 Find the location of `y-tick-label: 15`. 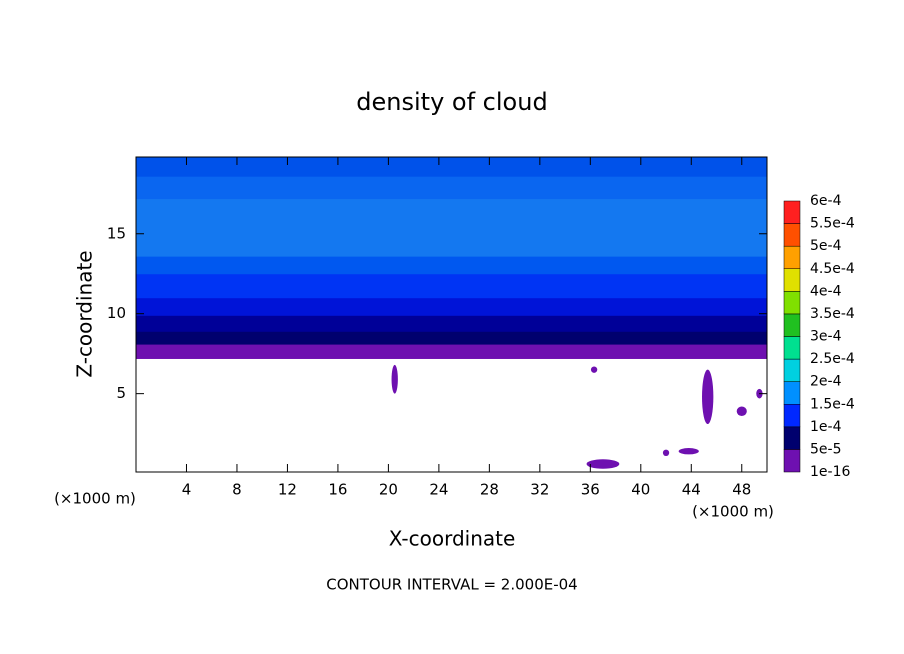

y-tick-label: 15 is located at coordinates (116, 233).